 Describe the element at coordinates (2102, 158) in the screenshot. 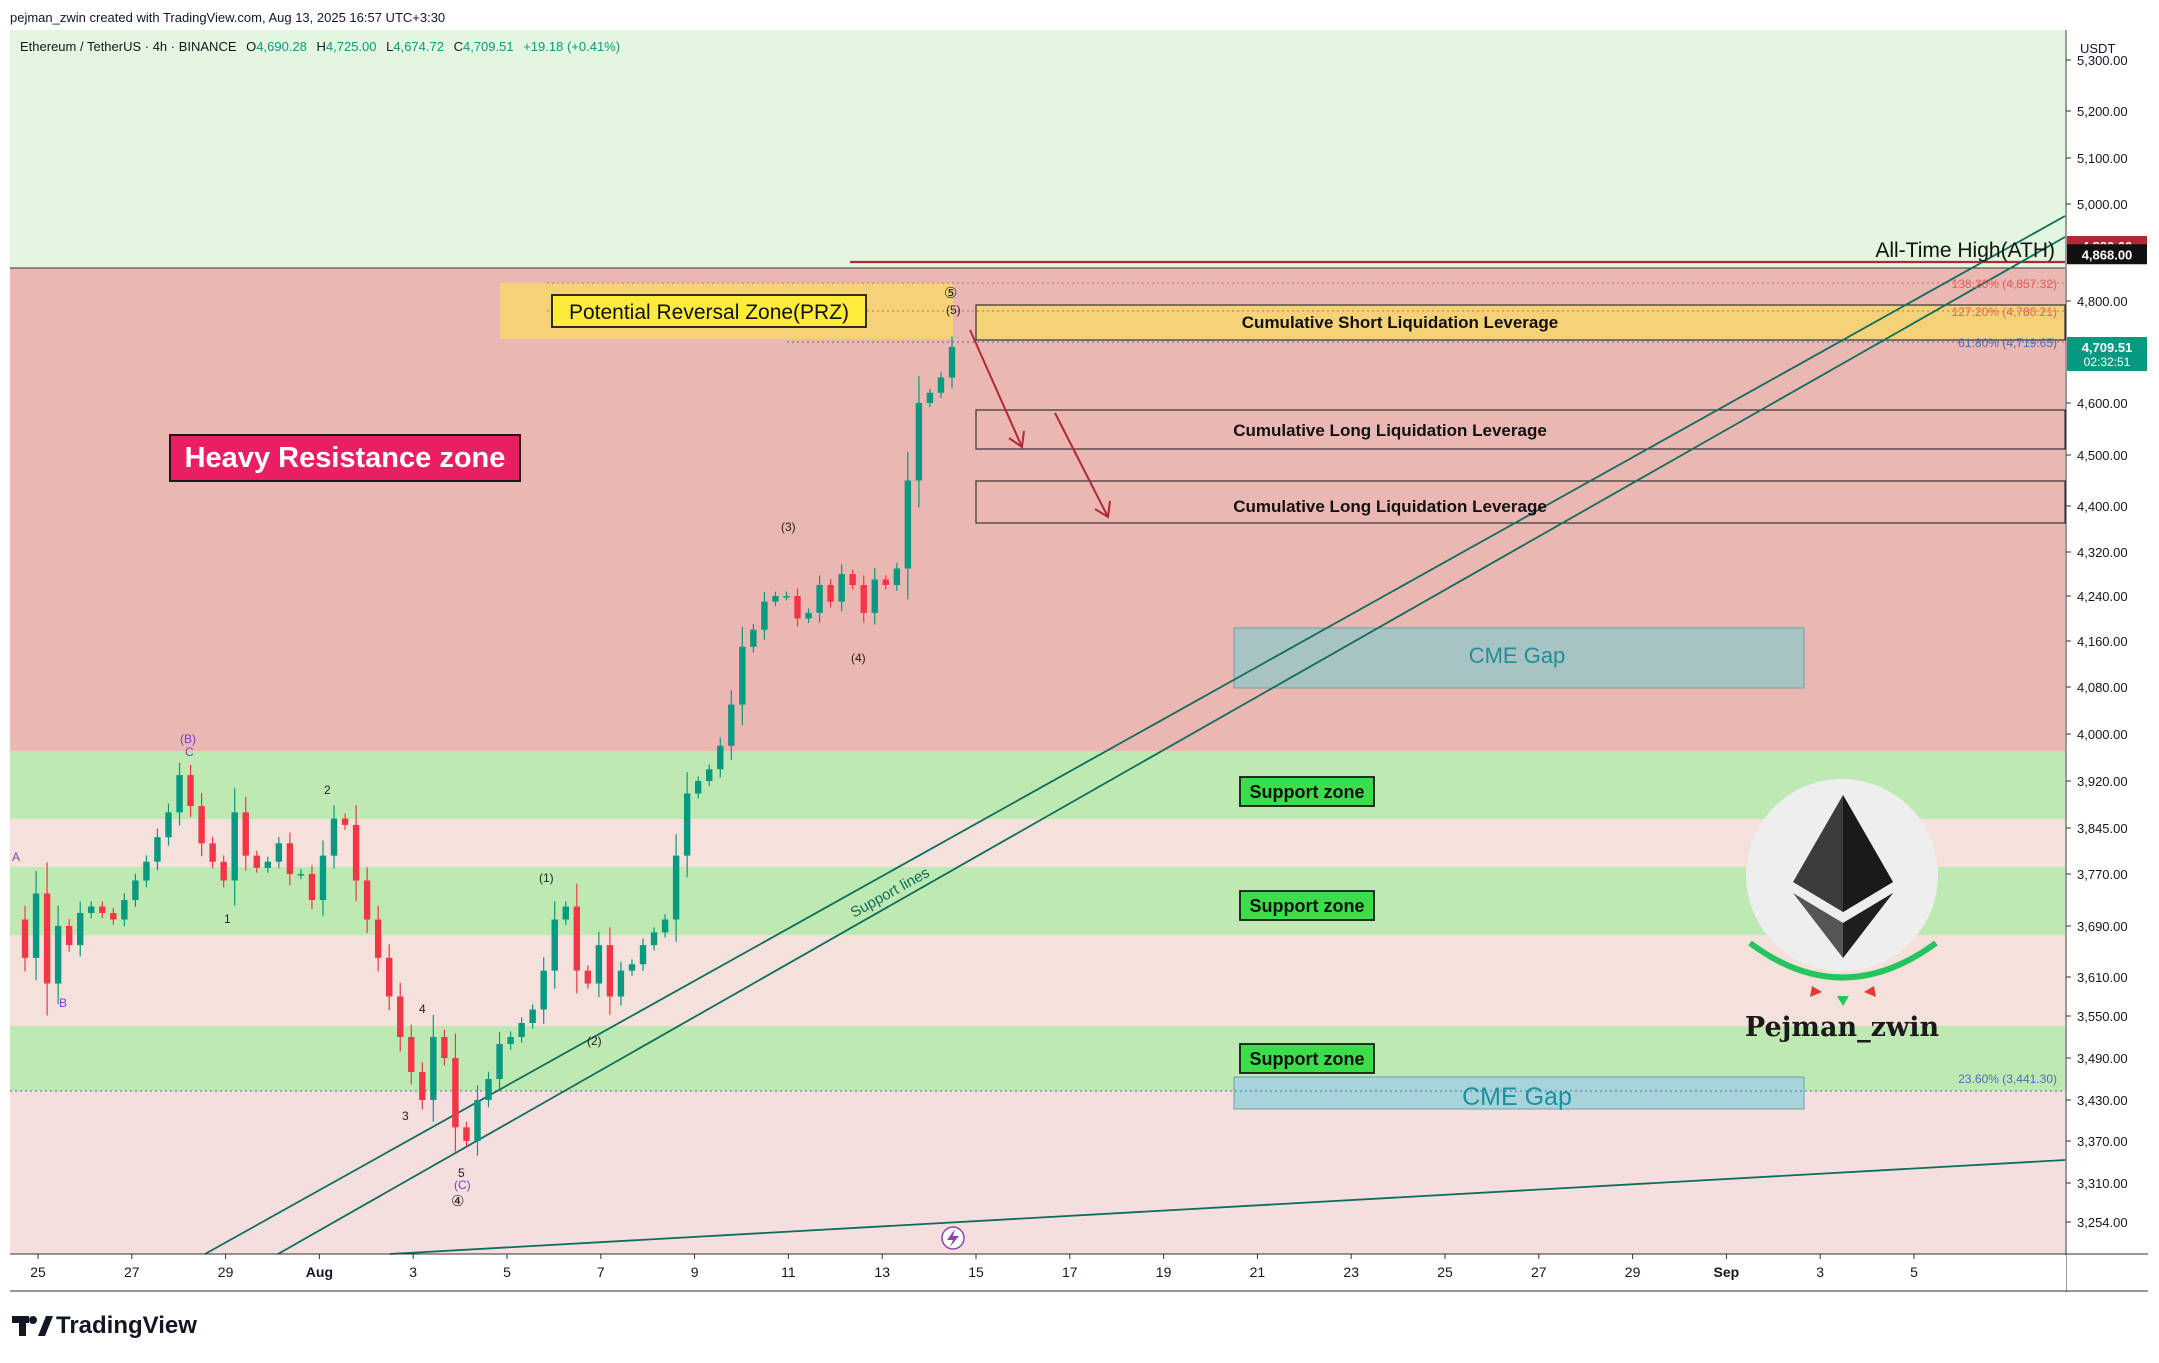

I see `price-tick-label: 5,100.00` at that location.